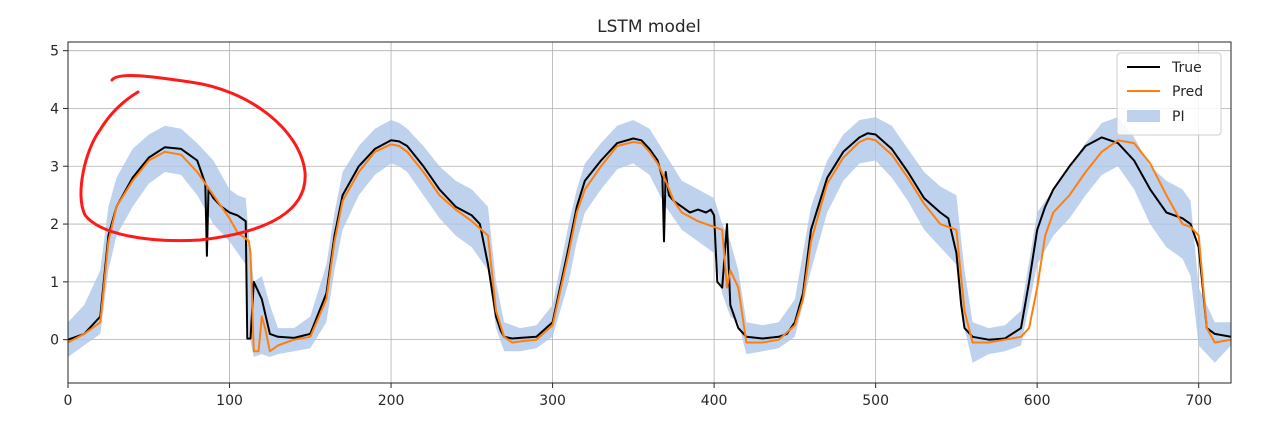  What do you see at coordinates (391, 401) in the screenshot?
I see `x-tick-label-2: 200` at bounding box center [391, 401].